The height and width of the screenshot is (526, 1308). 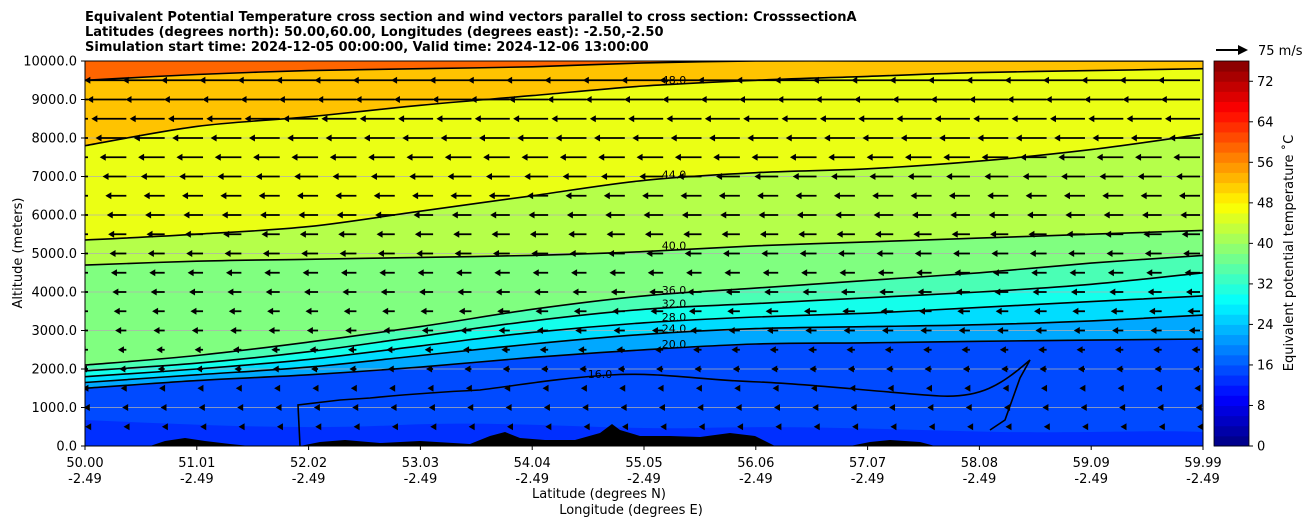 What do you see at coordinates (867, 463) in the screenshot?
I see `x-tick-label-lat: 57.07` at bounding box center [867, 463].